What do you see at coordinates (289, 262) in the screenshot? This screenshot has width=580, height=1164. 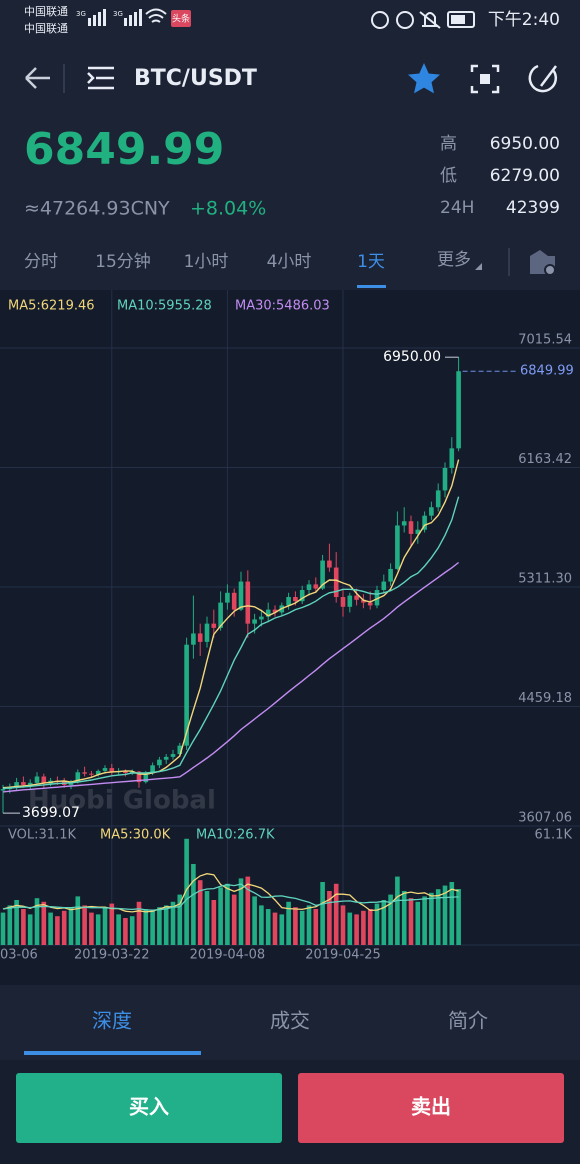 I see `interval-tab: 4小时` at bounding box center [289, 262].